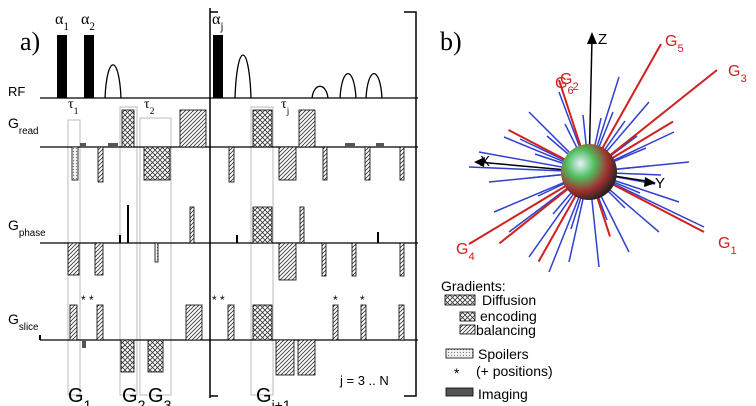  Describe the element at coordinates (285, 107) in the screenshot. I see `delay-label: τj` at that location.